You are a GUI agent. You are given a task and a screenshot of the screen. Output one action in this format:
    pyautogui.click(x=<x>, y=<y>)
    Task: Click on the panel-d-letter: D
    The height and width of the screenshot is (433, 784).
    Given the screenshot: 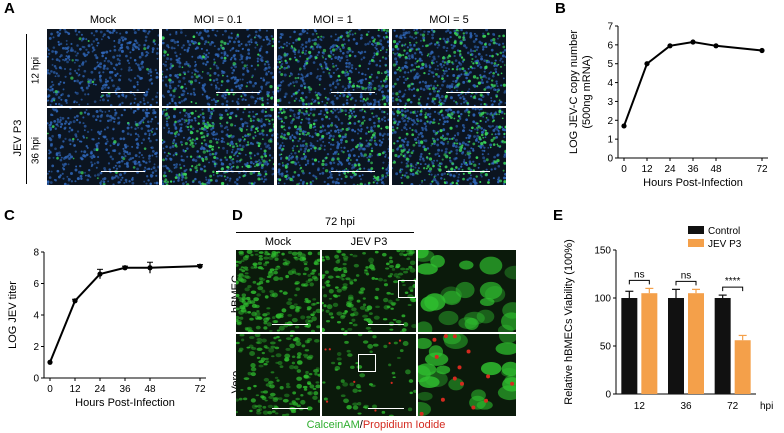 What is the action you would take?
    pyautogui.click(x=237, y=215)
    